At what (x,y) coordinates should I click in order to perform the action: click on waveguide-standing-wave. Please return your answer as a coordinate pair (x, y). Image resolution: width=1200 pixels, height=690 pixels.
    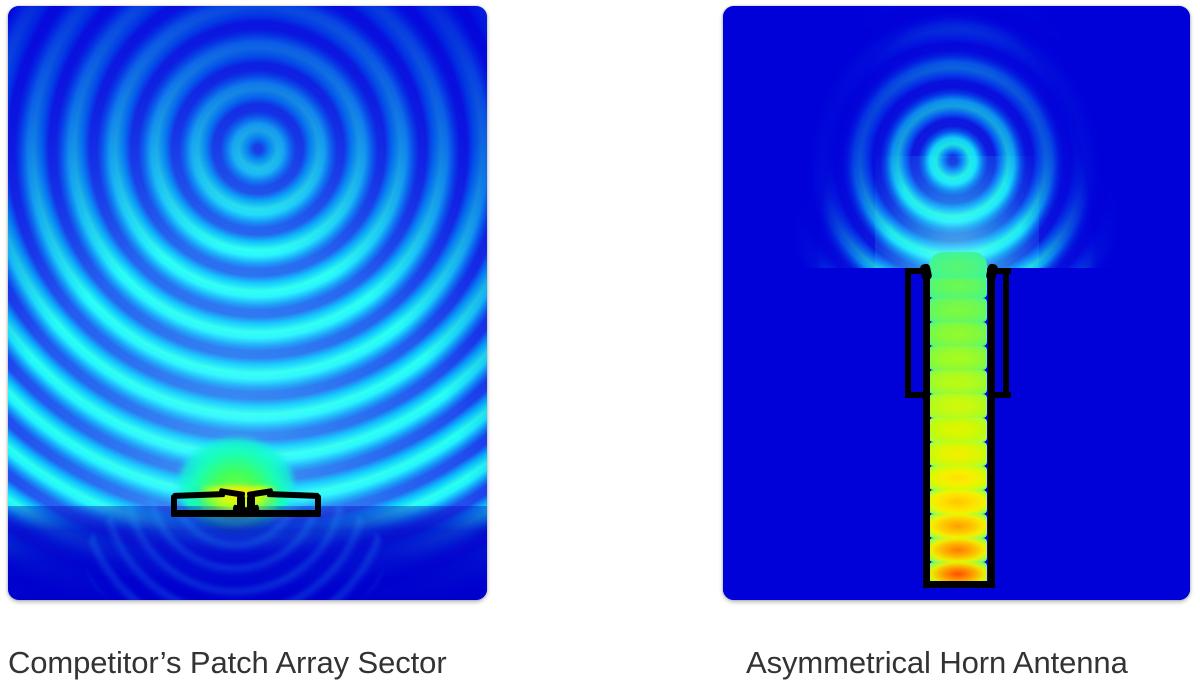
    Looking at the image, I should click on (958, 419).